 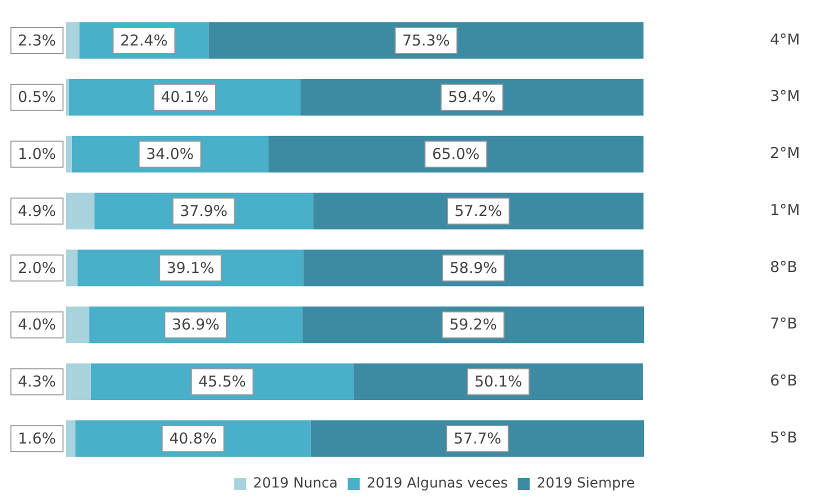 What do you see at coordinates (784, 381) in the screenshot?
I see `y-tick-label: 6°B` at bounding box center [784, 381].